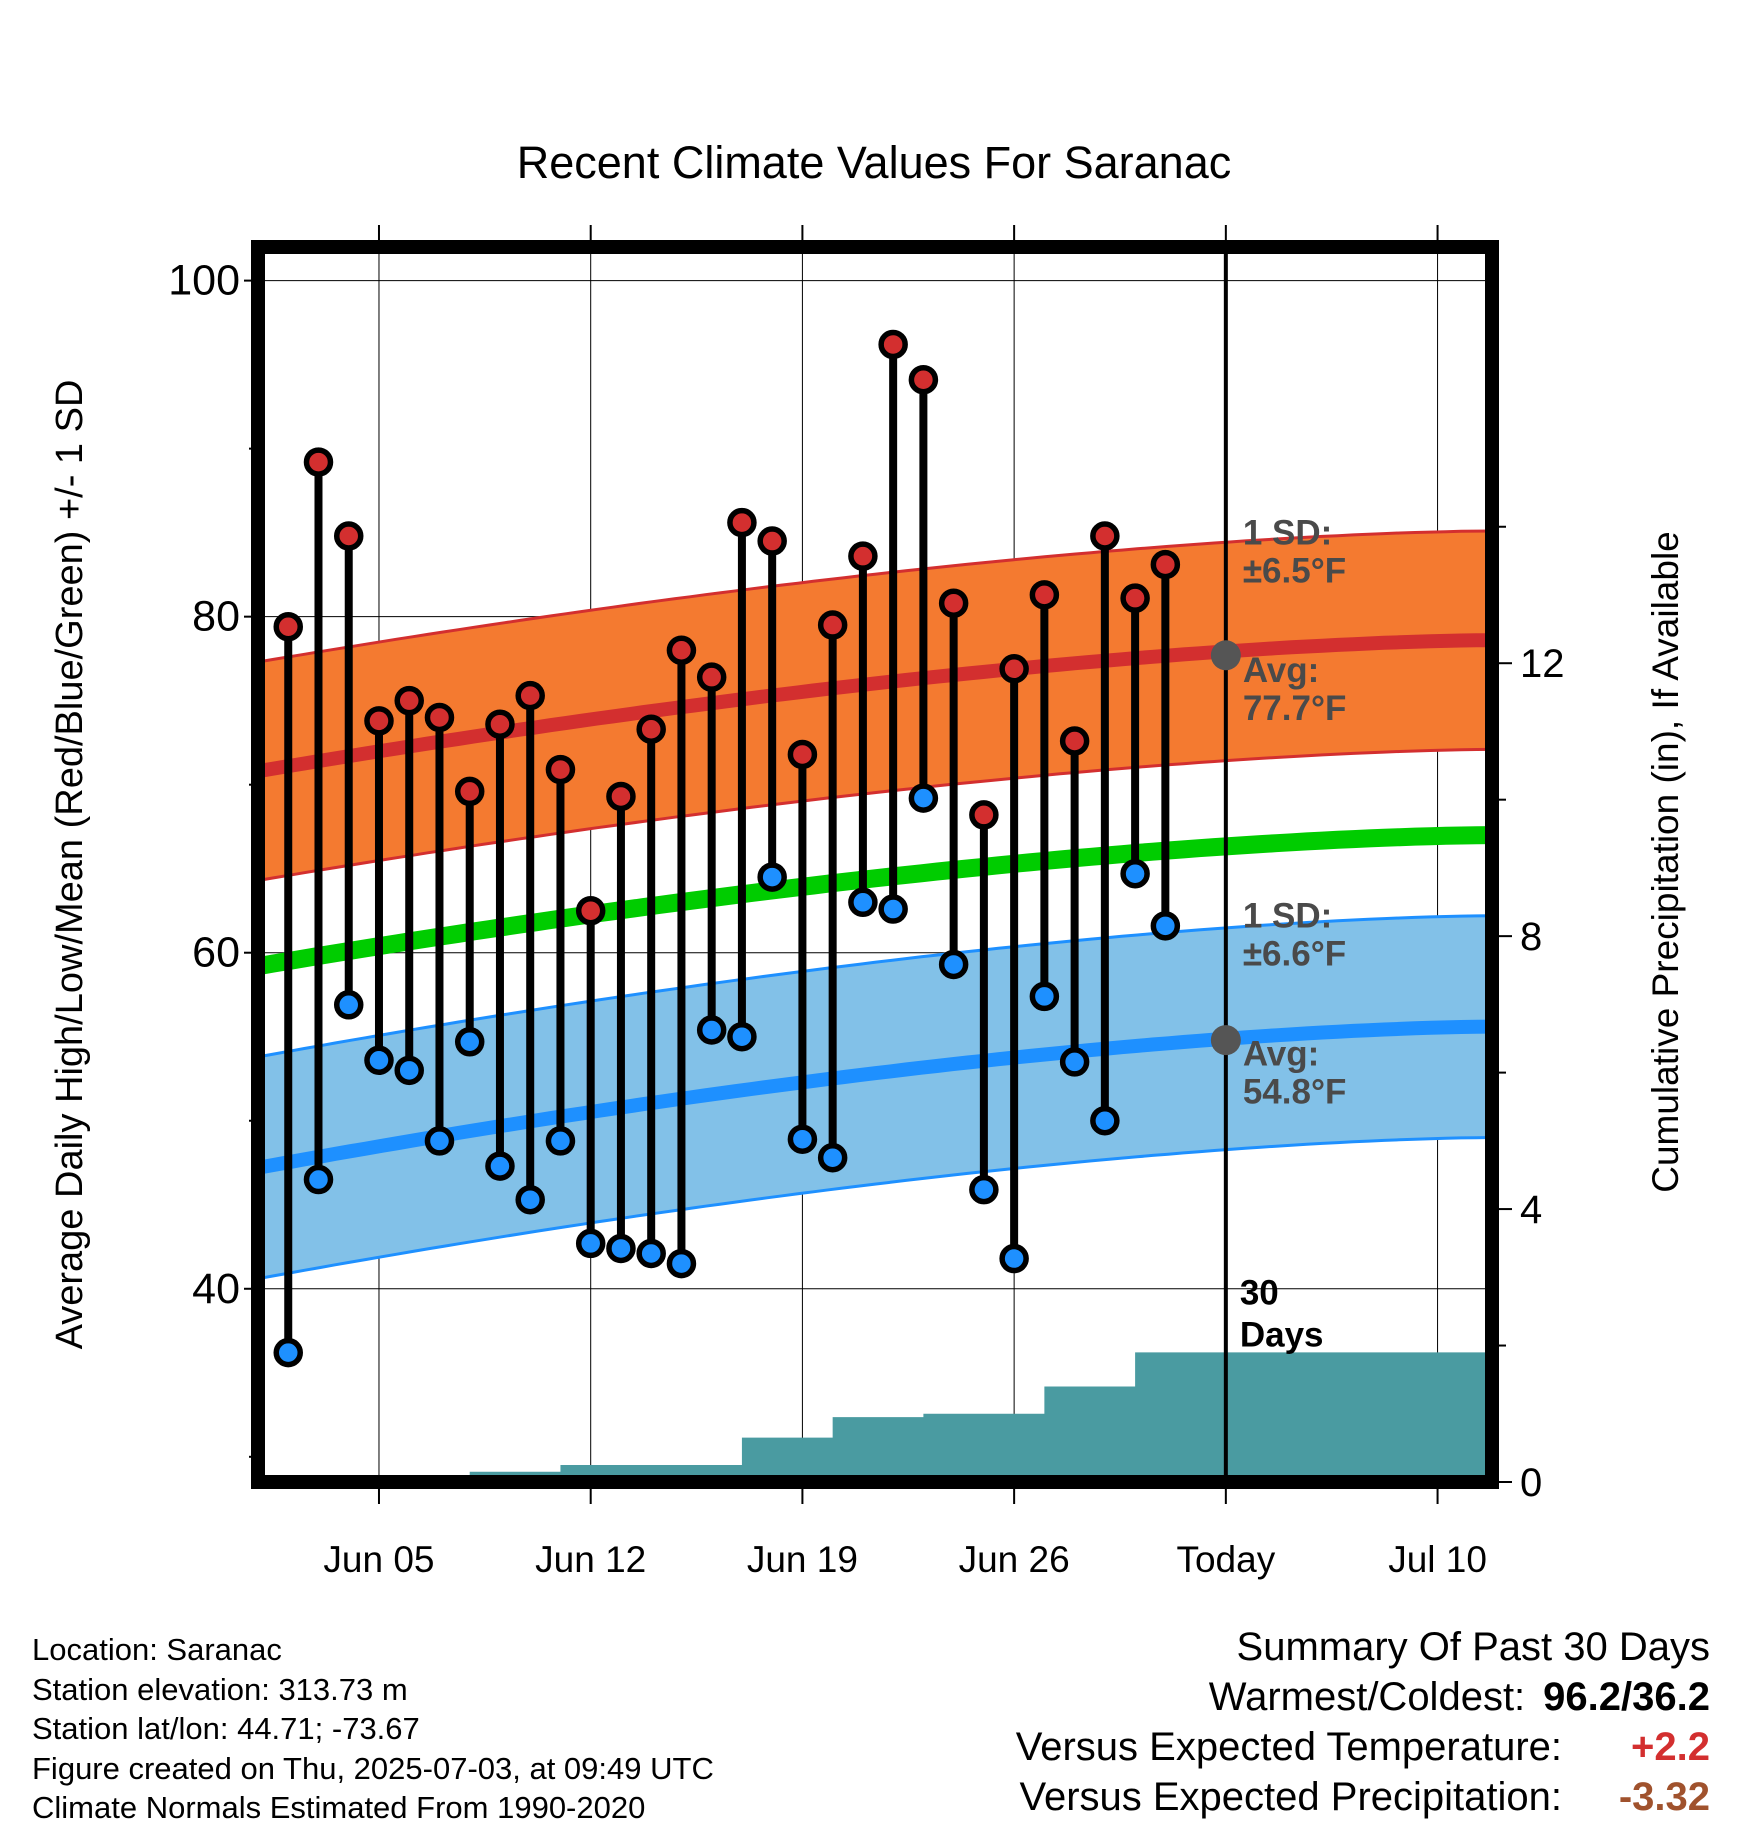  Describe the element at coordinates (1014, 1559) in the screenshot. I see `x-tick-label: Jun 26` at that location.